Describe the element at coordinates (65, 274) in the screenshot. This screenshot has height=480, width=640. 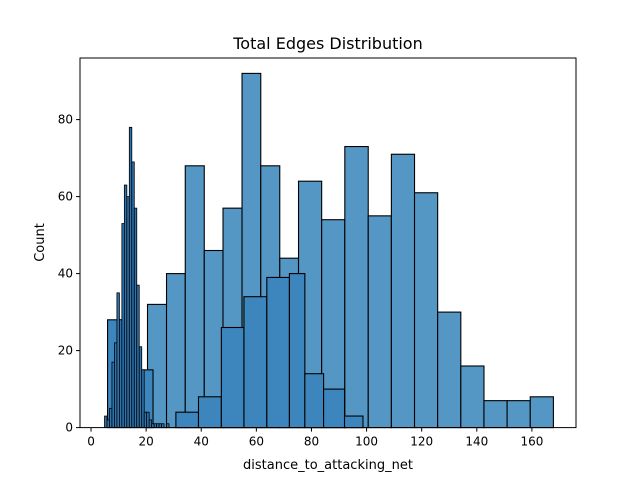
I see `y-tick-label: 40` at that location.